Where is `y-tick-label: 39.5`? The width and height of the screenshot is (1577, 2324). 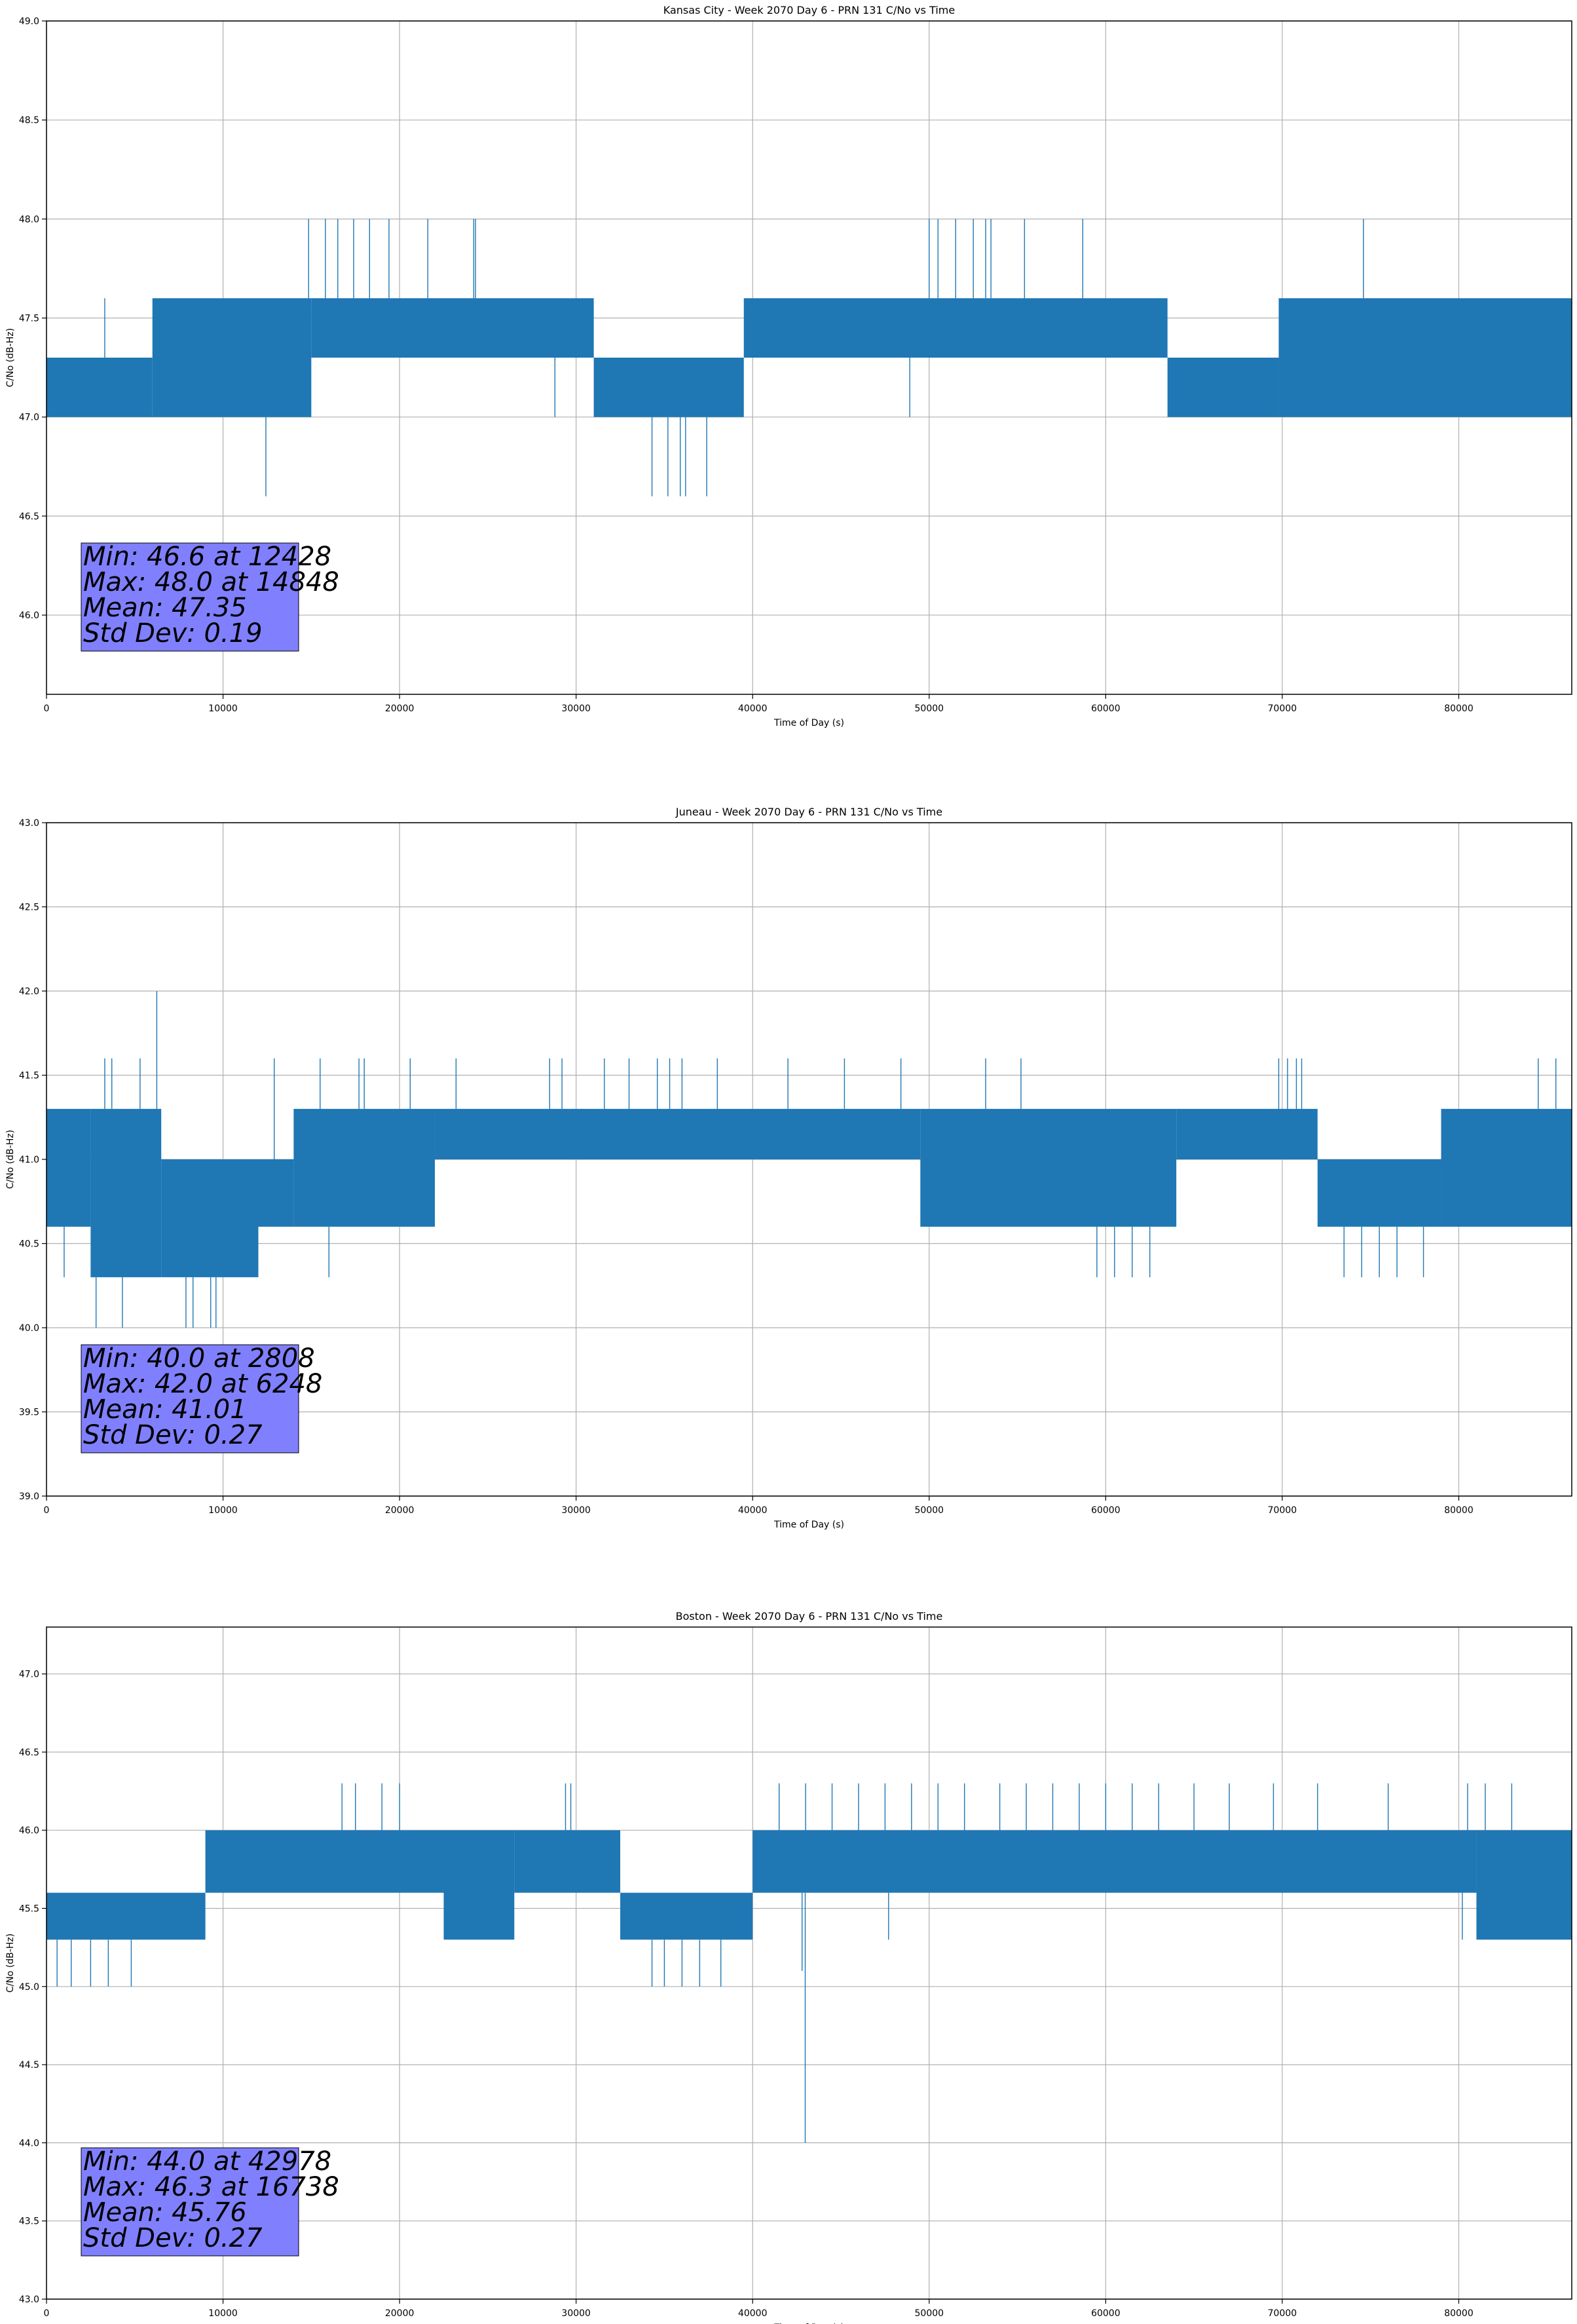
y-tick-label: 39.5 is located at coordinates (29, 1413).